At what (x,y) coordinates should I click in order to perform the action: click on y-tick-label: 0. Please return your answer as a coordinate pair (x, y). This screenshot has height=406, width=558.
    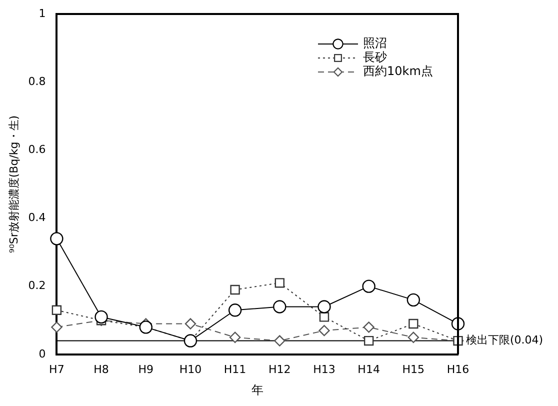
    Looking at the image, I should click on (42, 353).